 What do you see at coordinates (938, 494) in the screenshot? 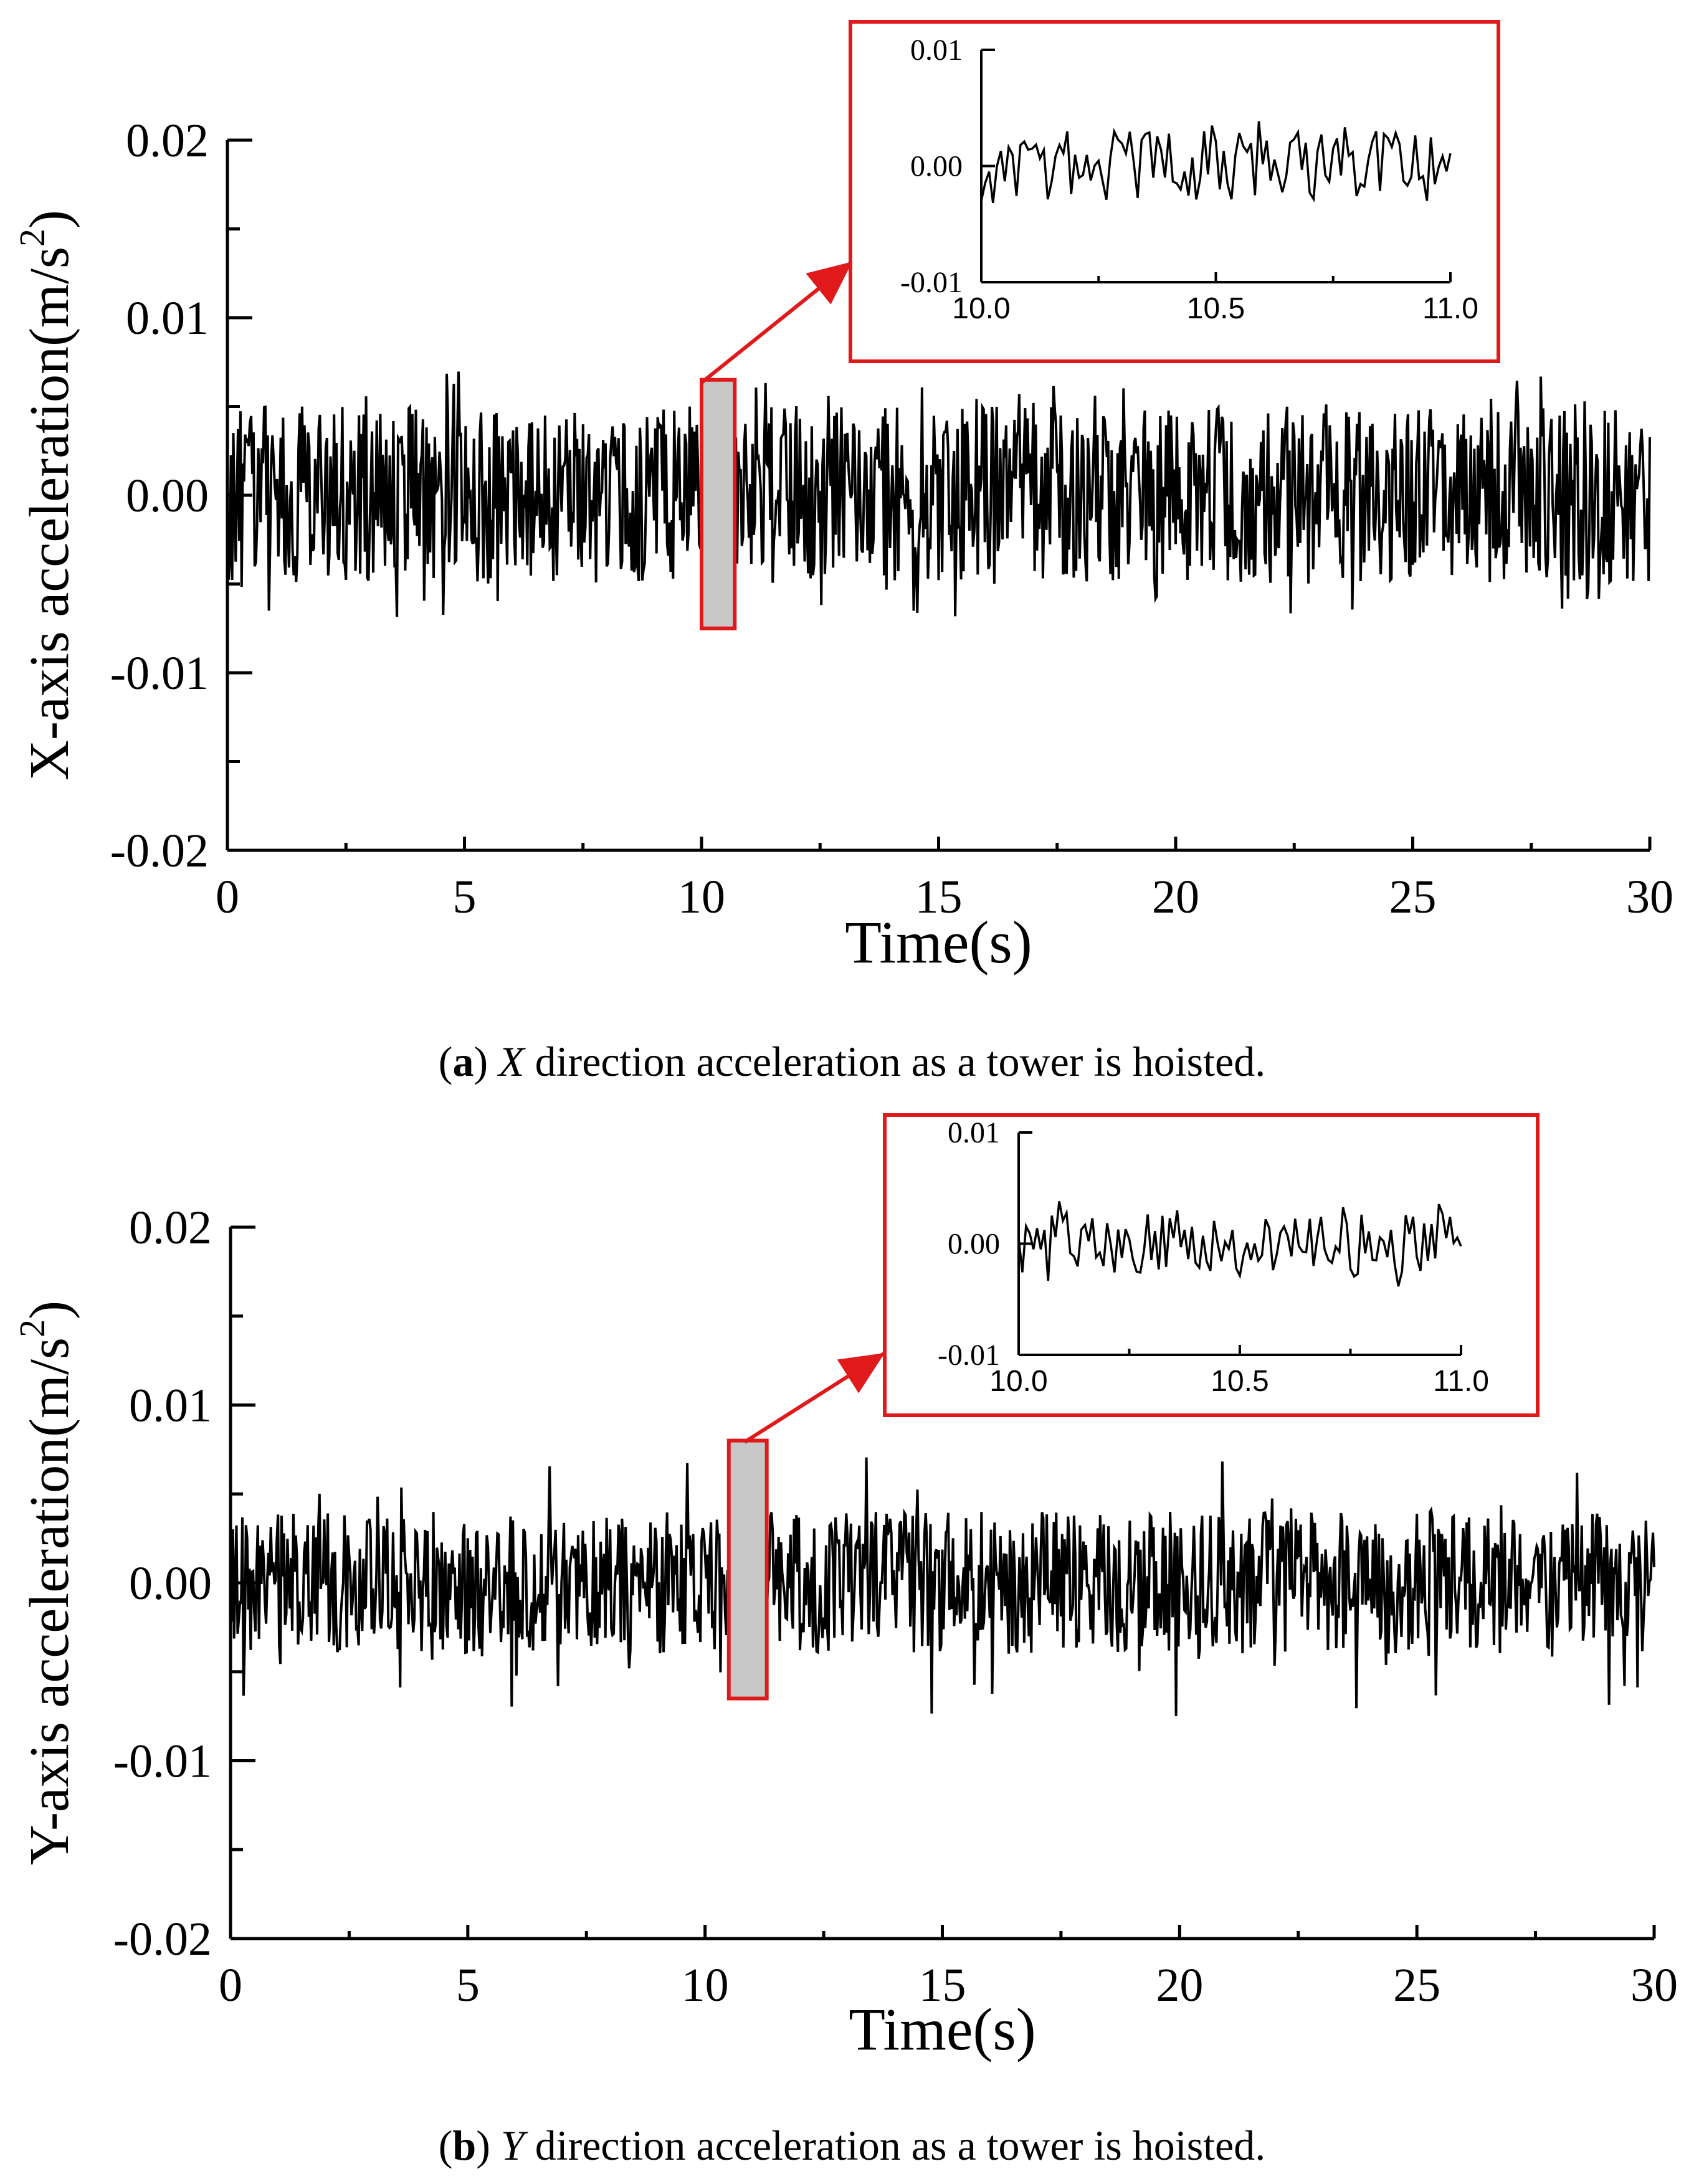
I see `series-line-a` at bounding box center [938, 494].